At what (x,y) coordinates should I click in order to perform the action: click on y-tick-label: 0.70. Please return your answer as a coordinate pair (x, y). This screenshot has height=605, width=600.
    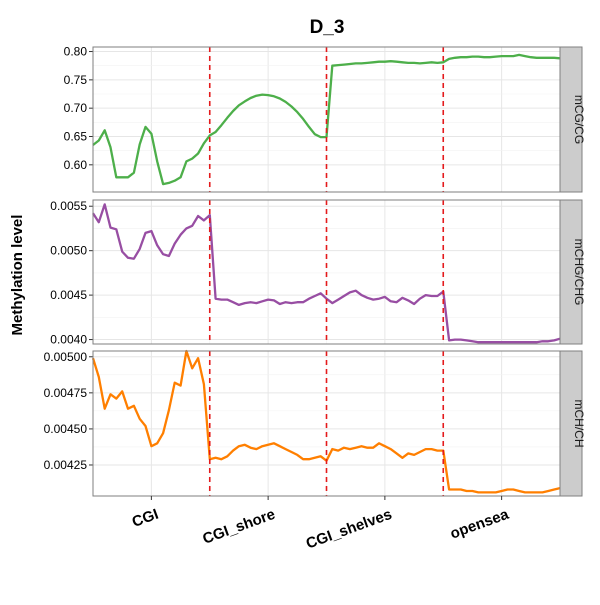
    Looking at the image, I should click on (76, 108).